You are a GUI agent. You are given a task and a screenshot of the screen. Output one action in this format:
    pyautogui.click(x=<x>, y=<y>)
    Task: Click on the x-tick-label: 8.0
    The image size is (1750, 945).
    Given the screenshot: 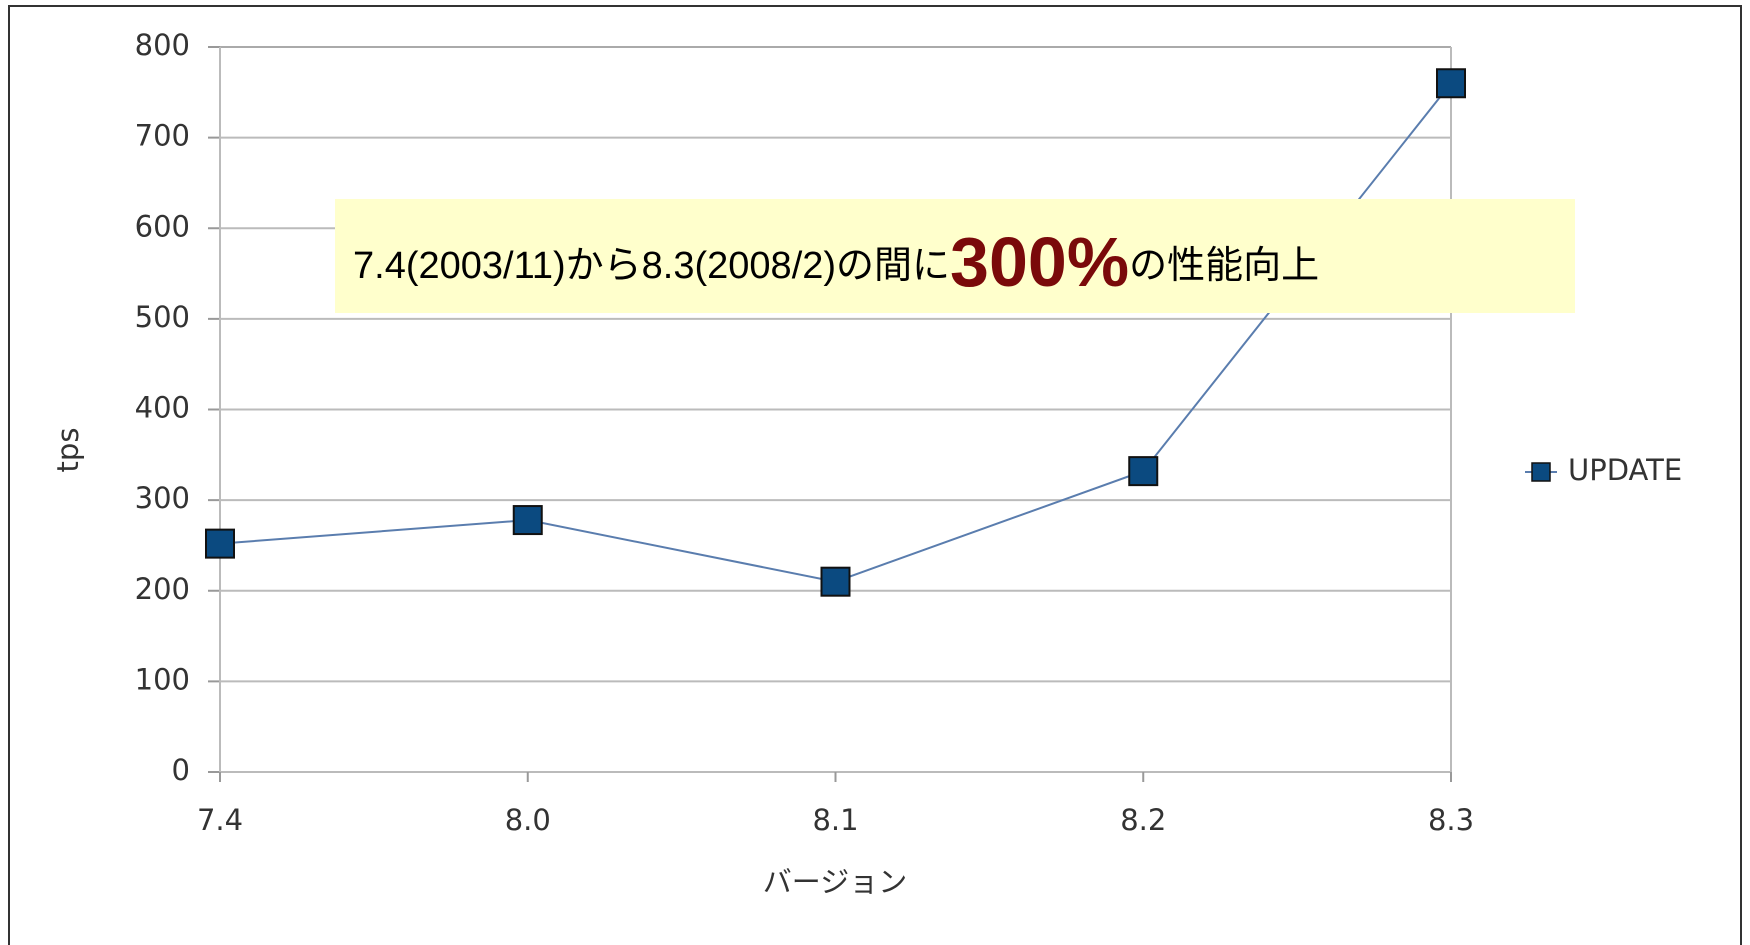 What is the action you would take?
    pyautogui.click(x=528, y=820)
    